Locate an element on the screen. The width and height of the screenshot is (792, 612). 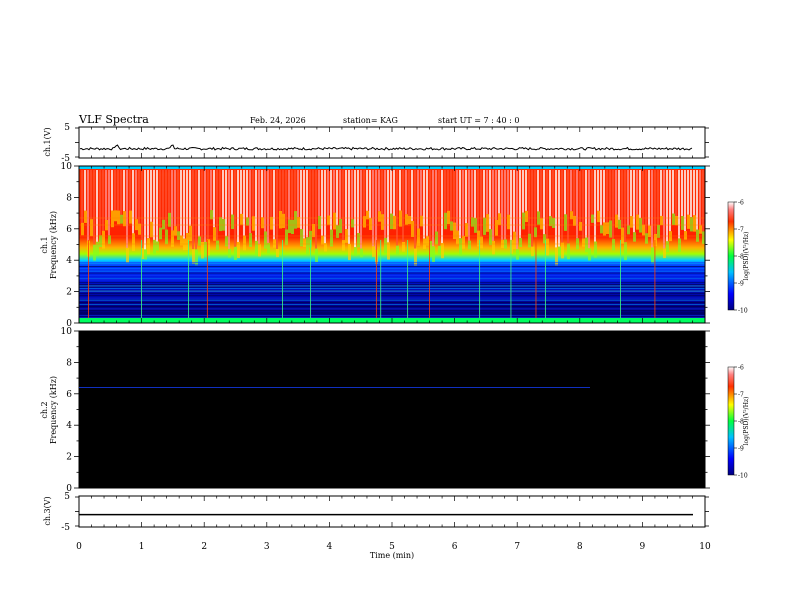
x-tick-label: 7 is located at coordinates (517, 547).